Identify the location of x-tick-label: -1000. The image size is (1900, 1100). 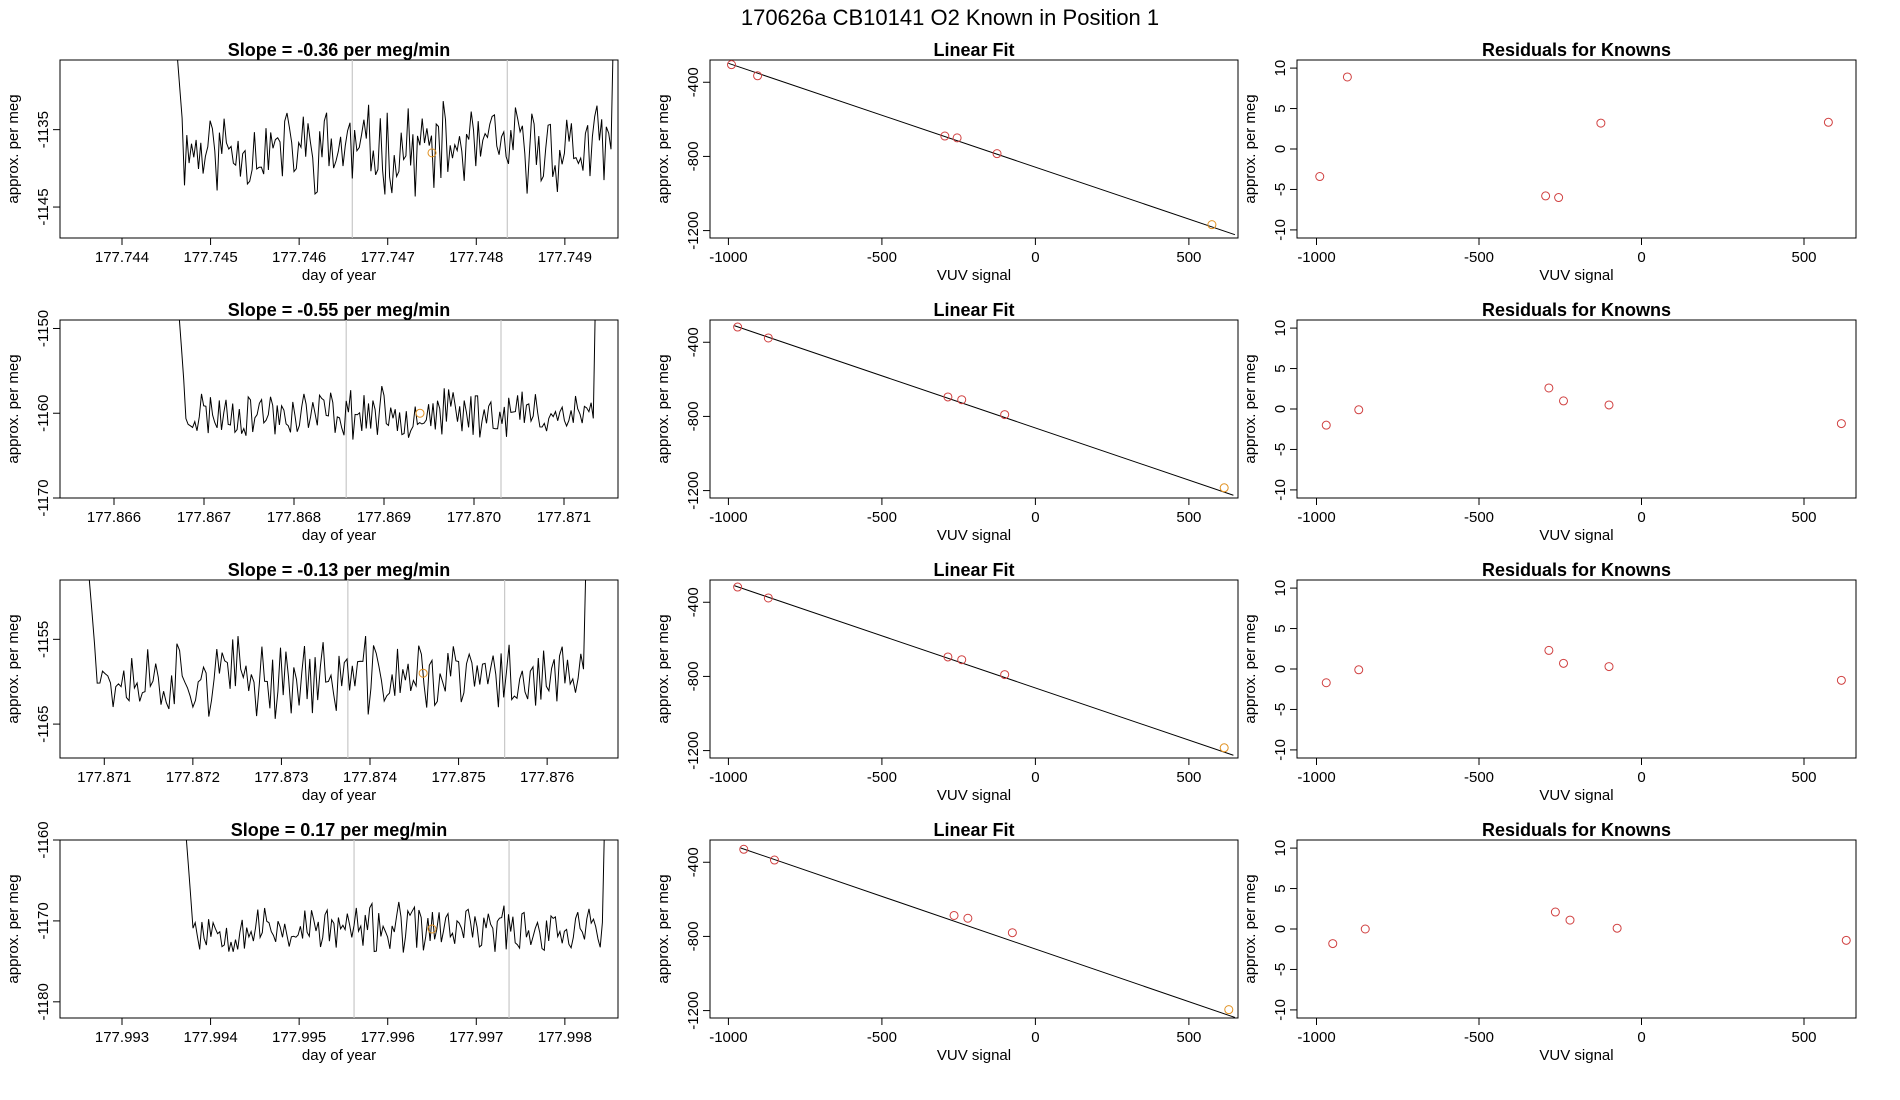
(1316, 257).